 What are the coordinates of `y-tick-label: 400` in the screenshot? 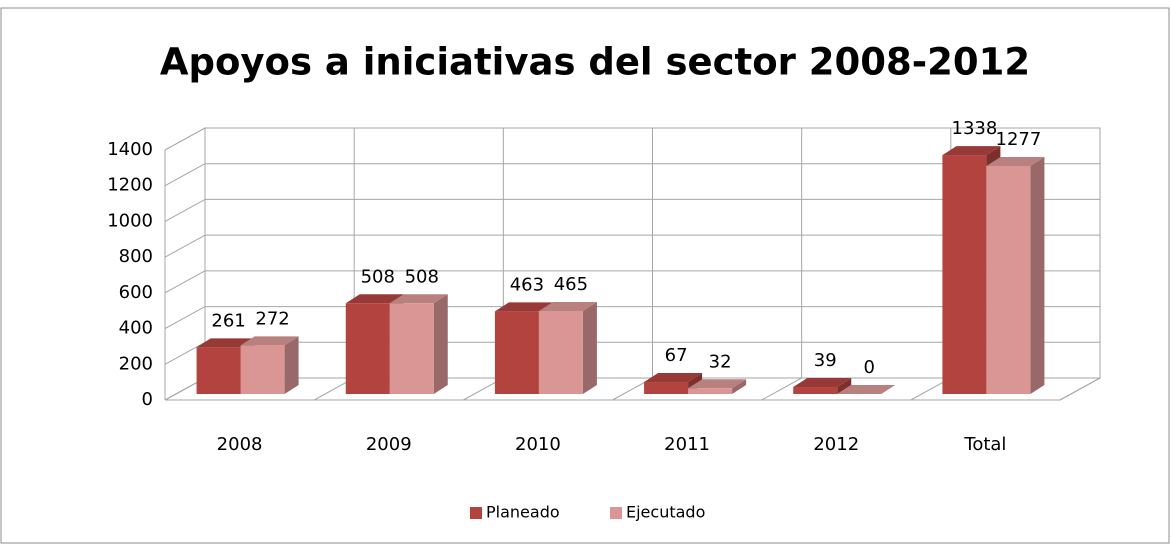 It's located at (136, 328).